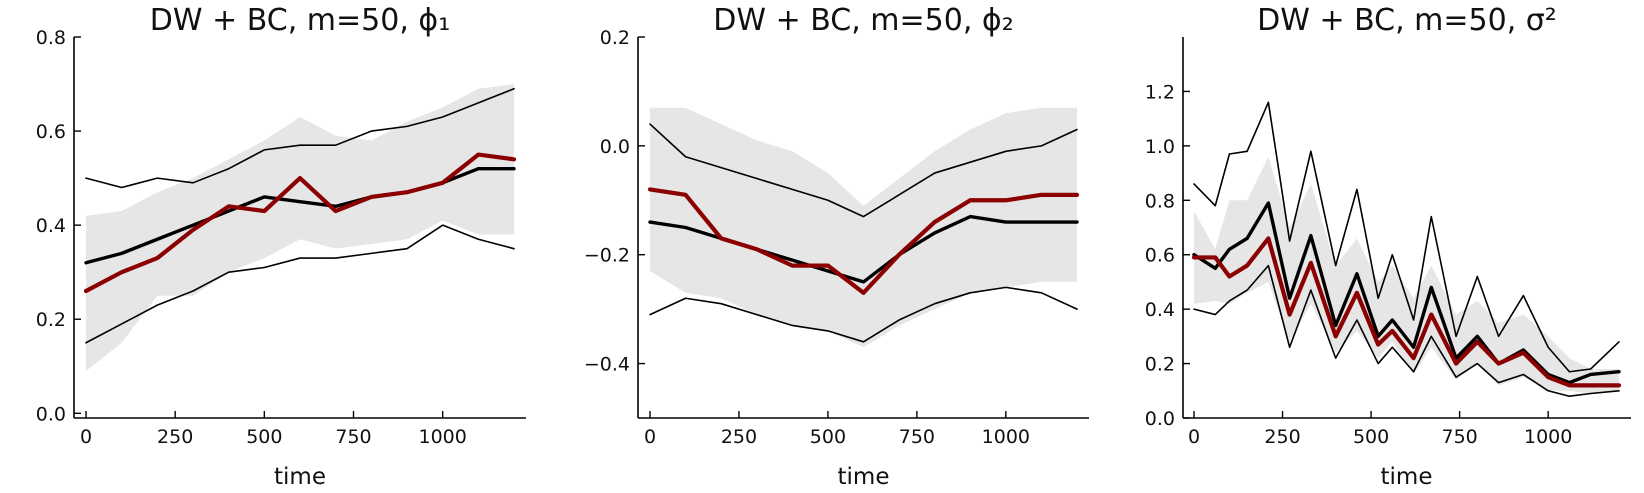 This screenshot has width=1644, height=493. I want to click on y-tick-label: −0.4, so click(607, 365).